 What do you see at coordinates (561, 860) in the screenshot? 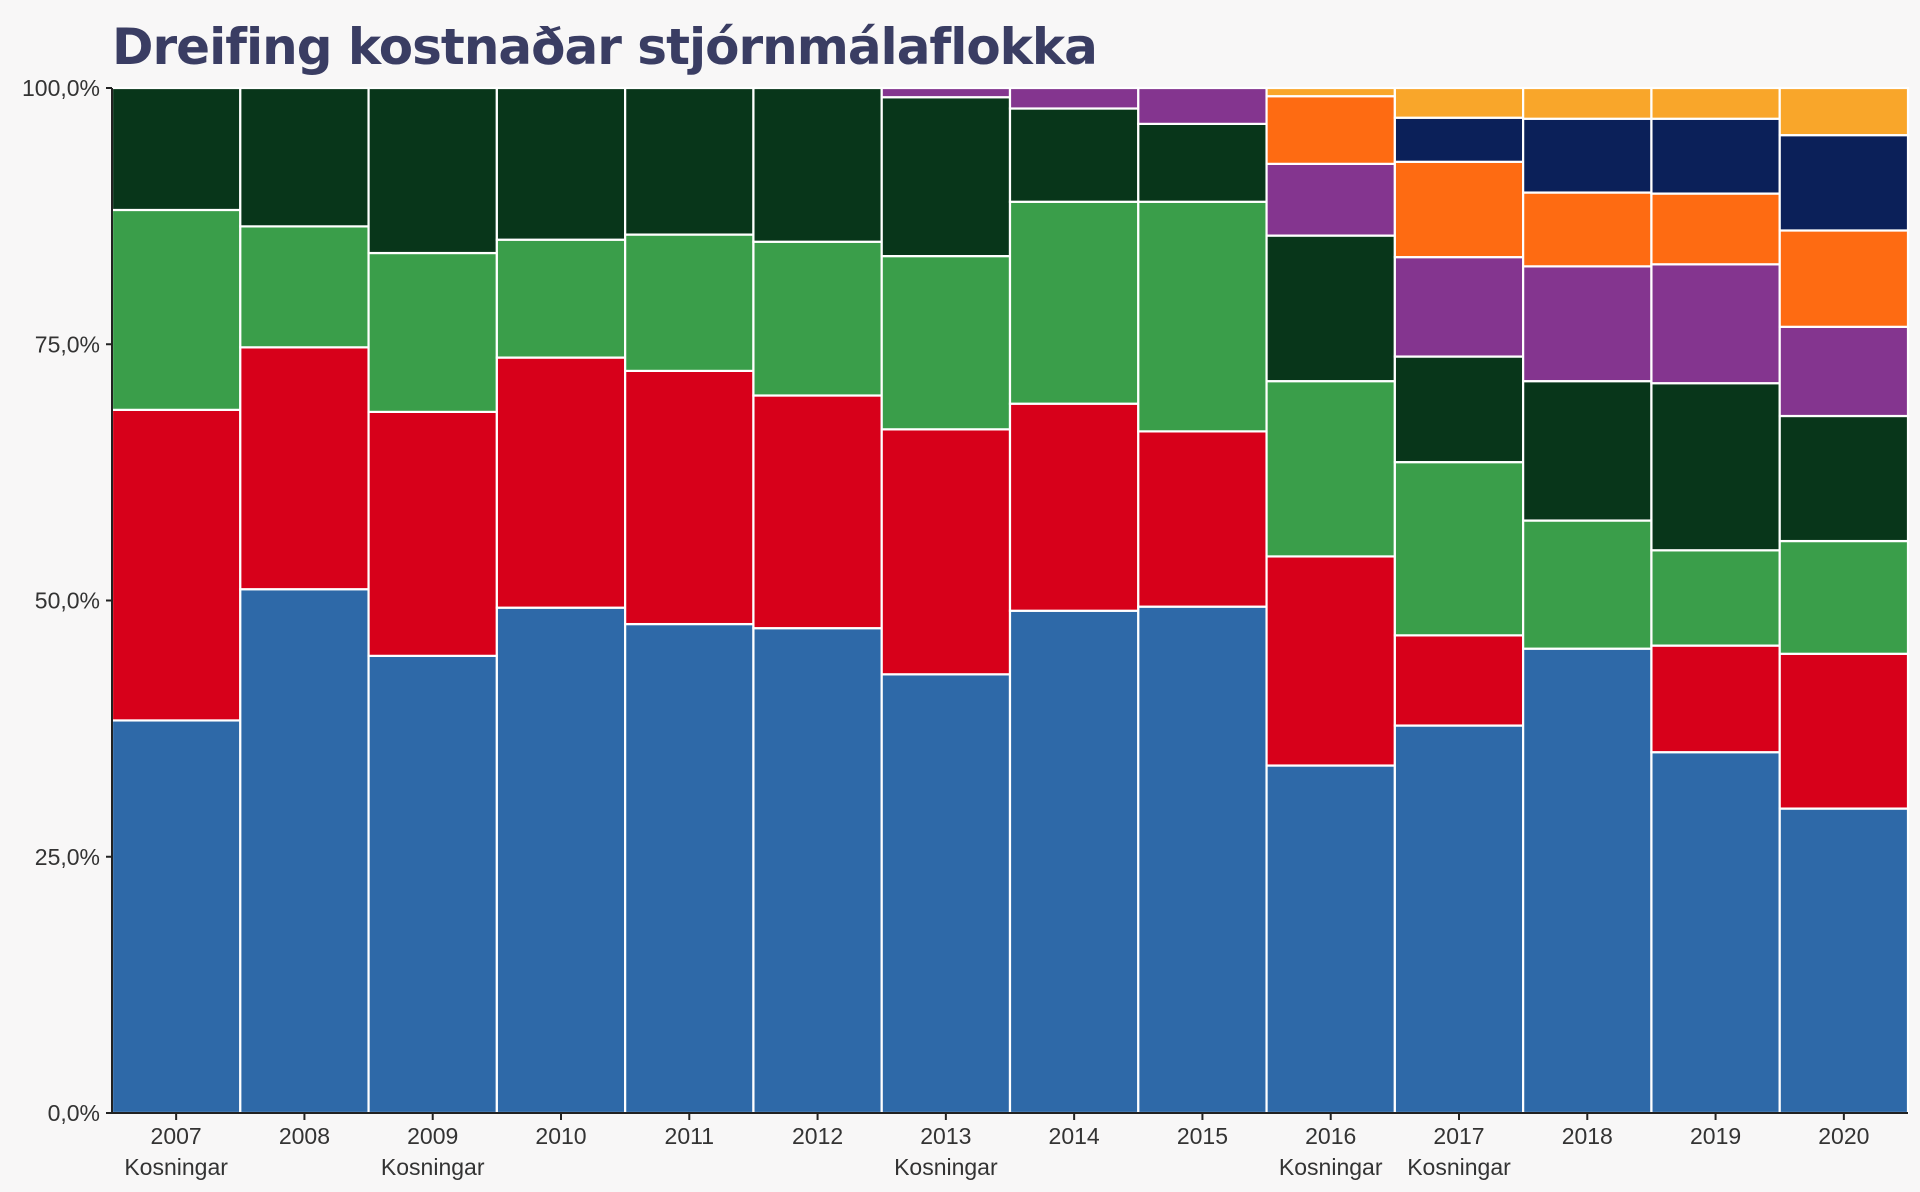
I see `bar-segment-2010-s1` at bounding box center [561, 860].